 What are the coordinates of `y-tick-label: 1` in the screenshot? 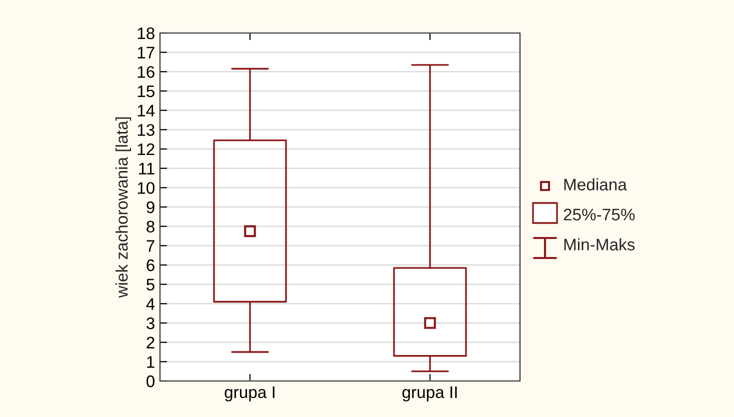 It's located at (150, 362).